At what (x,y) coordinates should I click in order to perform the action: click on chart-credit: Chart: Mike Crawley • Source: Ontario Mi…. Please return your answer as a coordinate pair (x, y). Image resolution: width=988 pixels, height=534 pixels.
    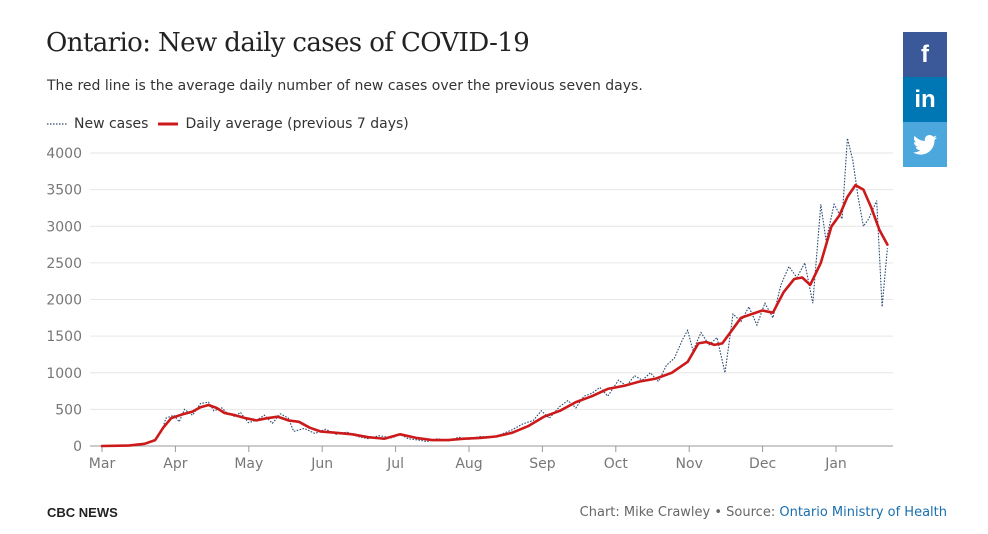
    Looking at the image, I should click on (763, 512).